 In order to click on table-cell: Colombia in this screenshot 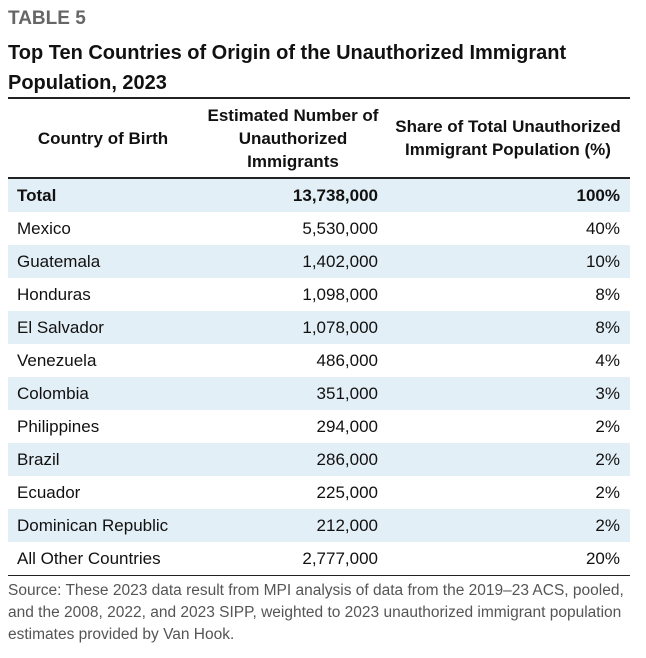, I will do `click(53, 393)`.